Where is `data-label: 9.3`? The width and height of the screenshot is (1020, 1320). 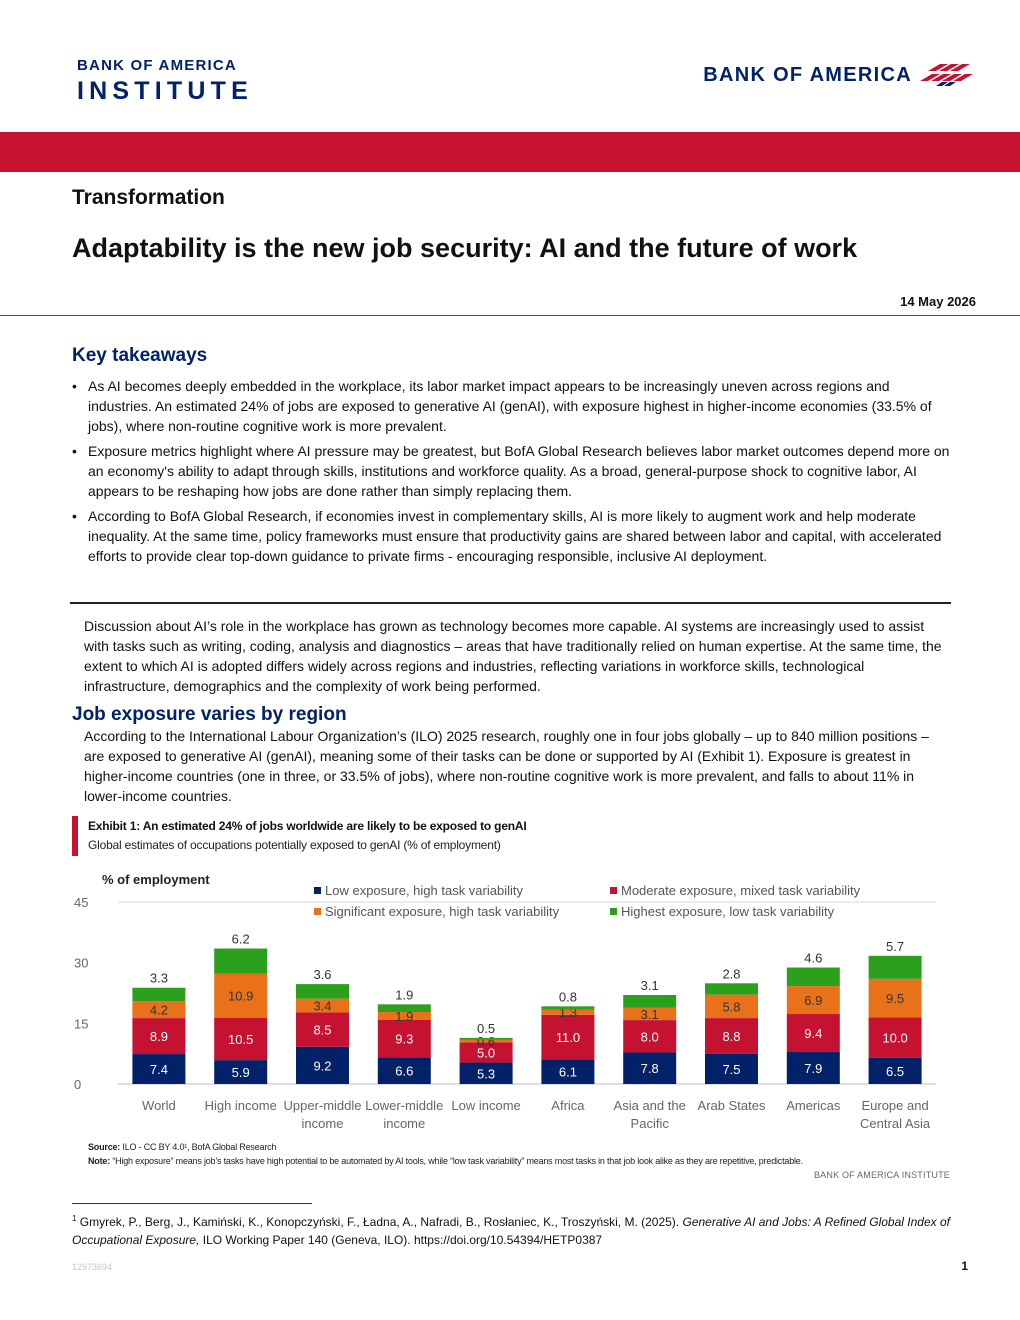
data-label: 9.3 is located at coordinates (404, 1039).